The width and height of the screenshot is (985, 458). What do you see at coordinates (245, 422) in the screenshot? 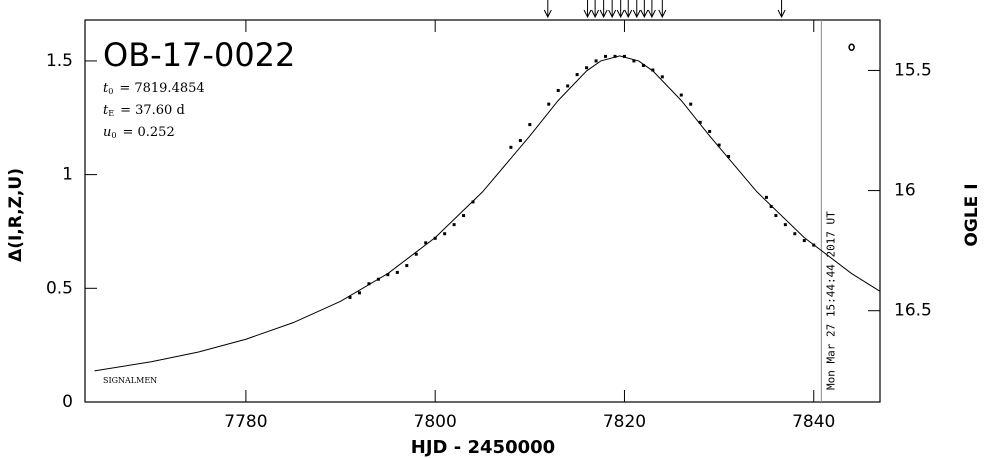
I see `x-tick-label: 7780` at bounding box center [245, 422].